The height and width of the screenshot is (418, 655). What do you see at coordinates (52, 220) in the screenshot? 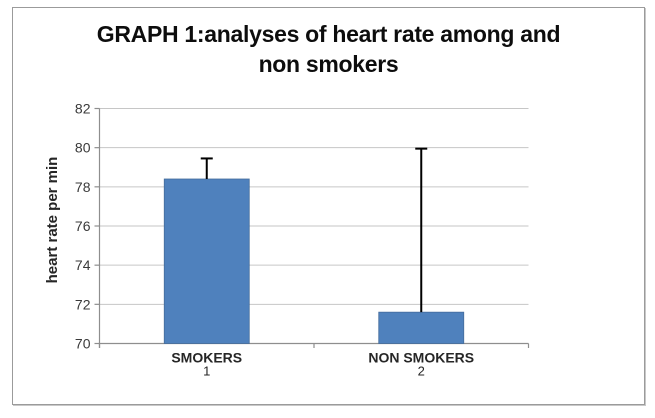
I see `y-axis-title: heart rate per min` at bounding box center [52, 220].